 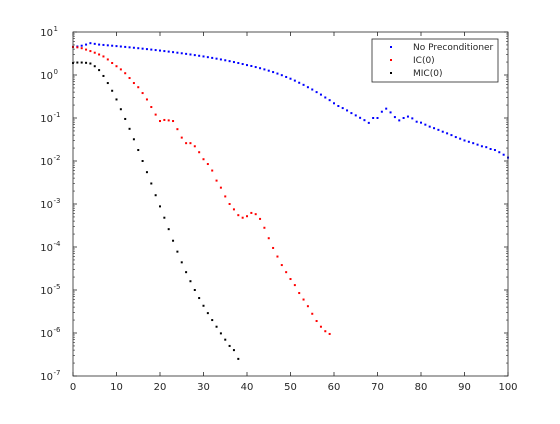 I want to click on y-tick-exponent: 1, so click(x=56, y=29).